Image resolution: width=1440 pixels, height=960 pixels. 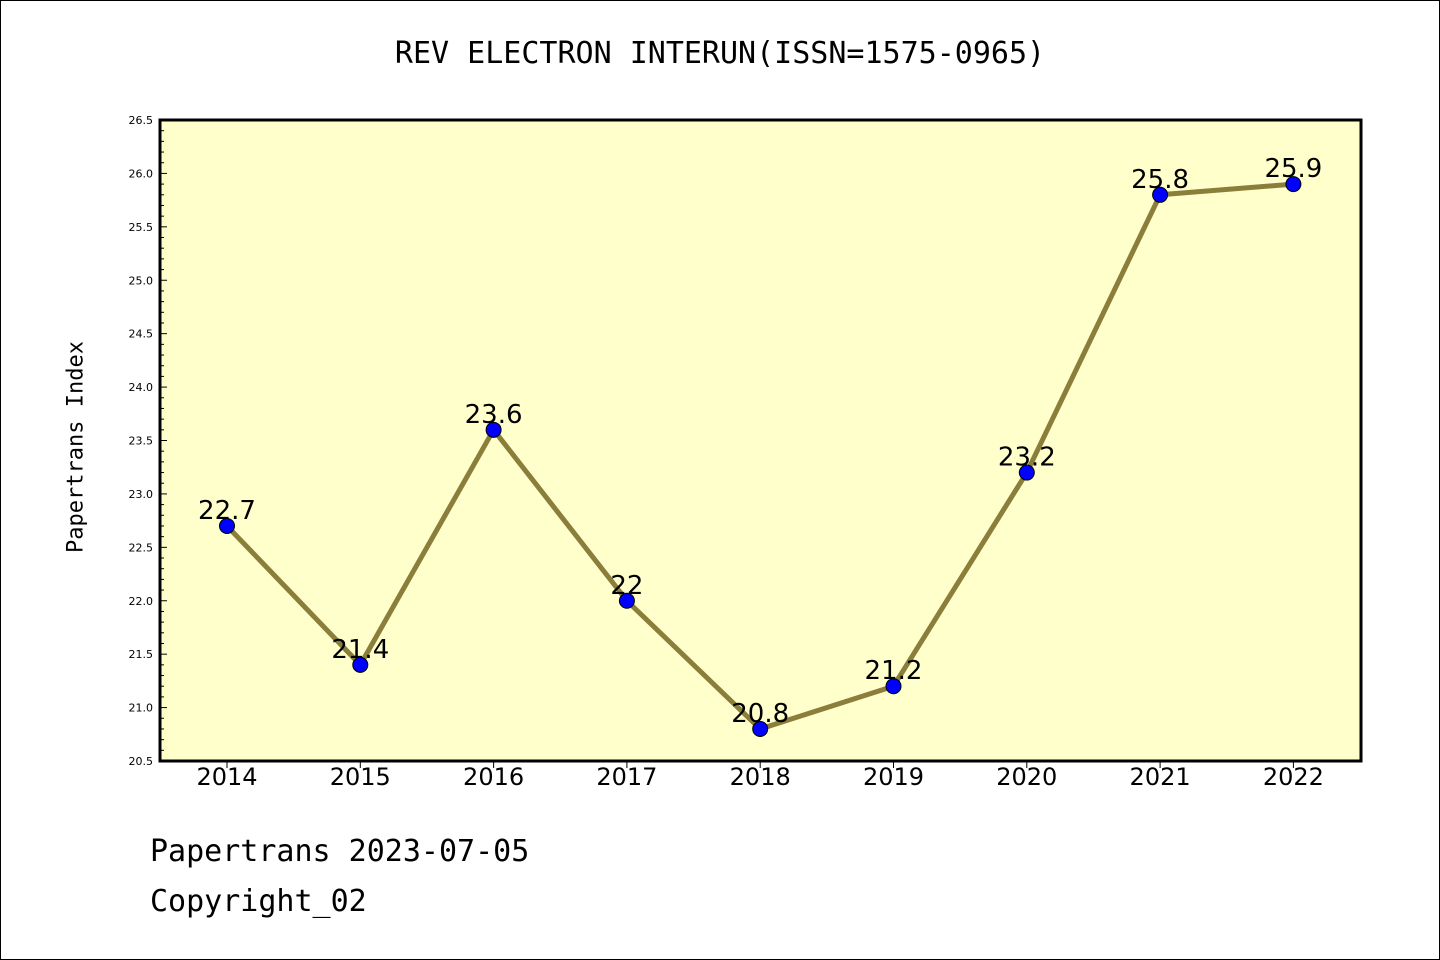 What do you see at coordinates (141, 120) in the screenshot?
I see `y-tick-label: 26.5` at bounding box center [141, 120].